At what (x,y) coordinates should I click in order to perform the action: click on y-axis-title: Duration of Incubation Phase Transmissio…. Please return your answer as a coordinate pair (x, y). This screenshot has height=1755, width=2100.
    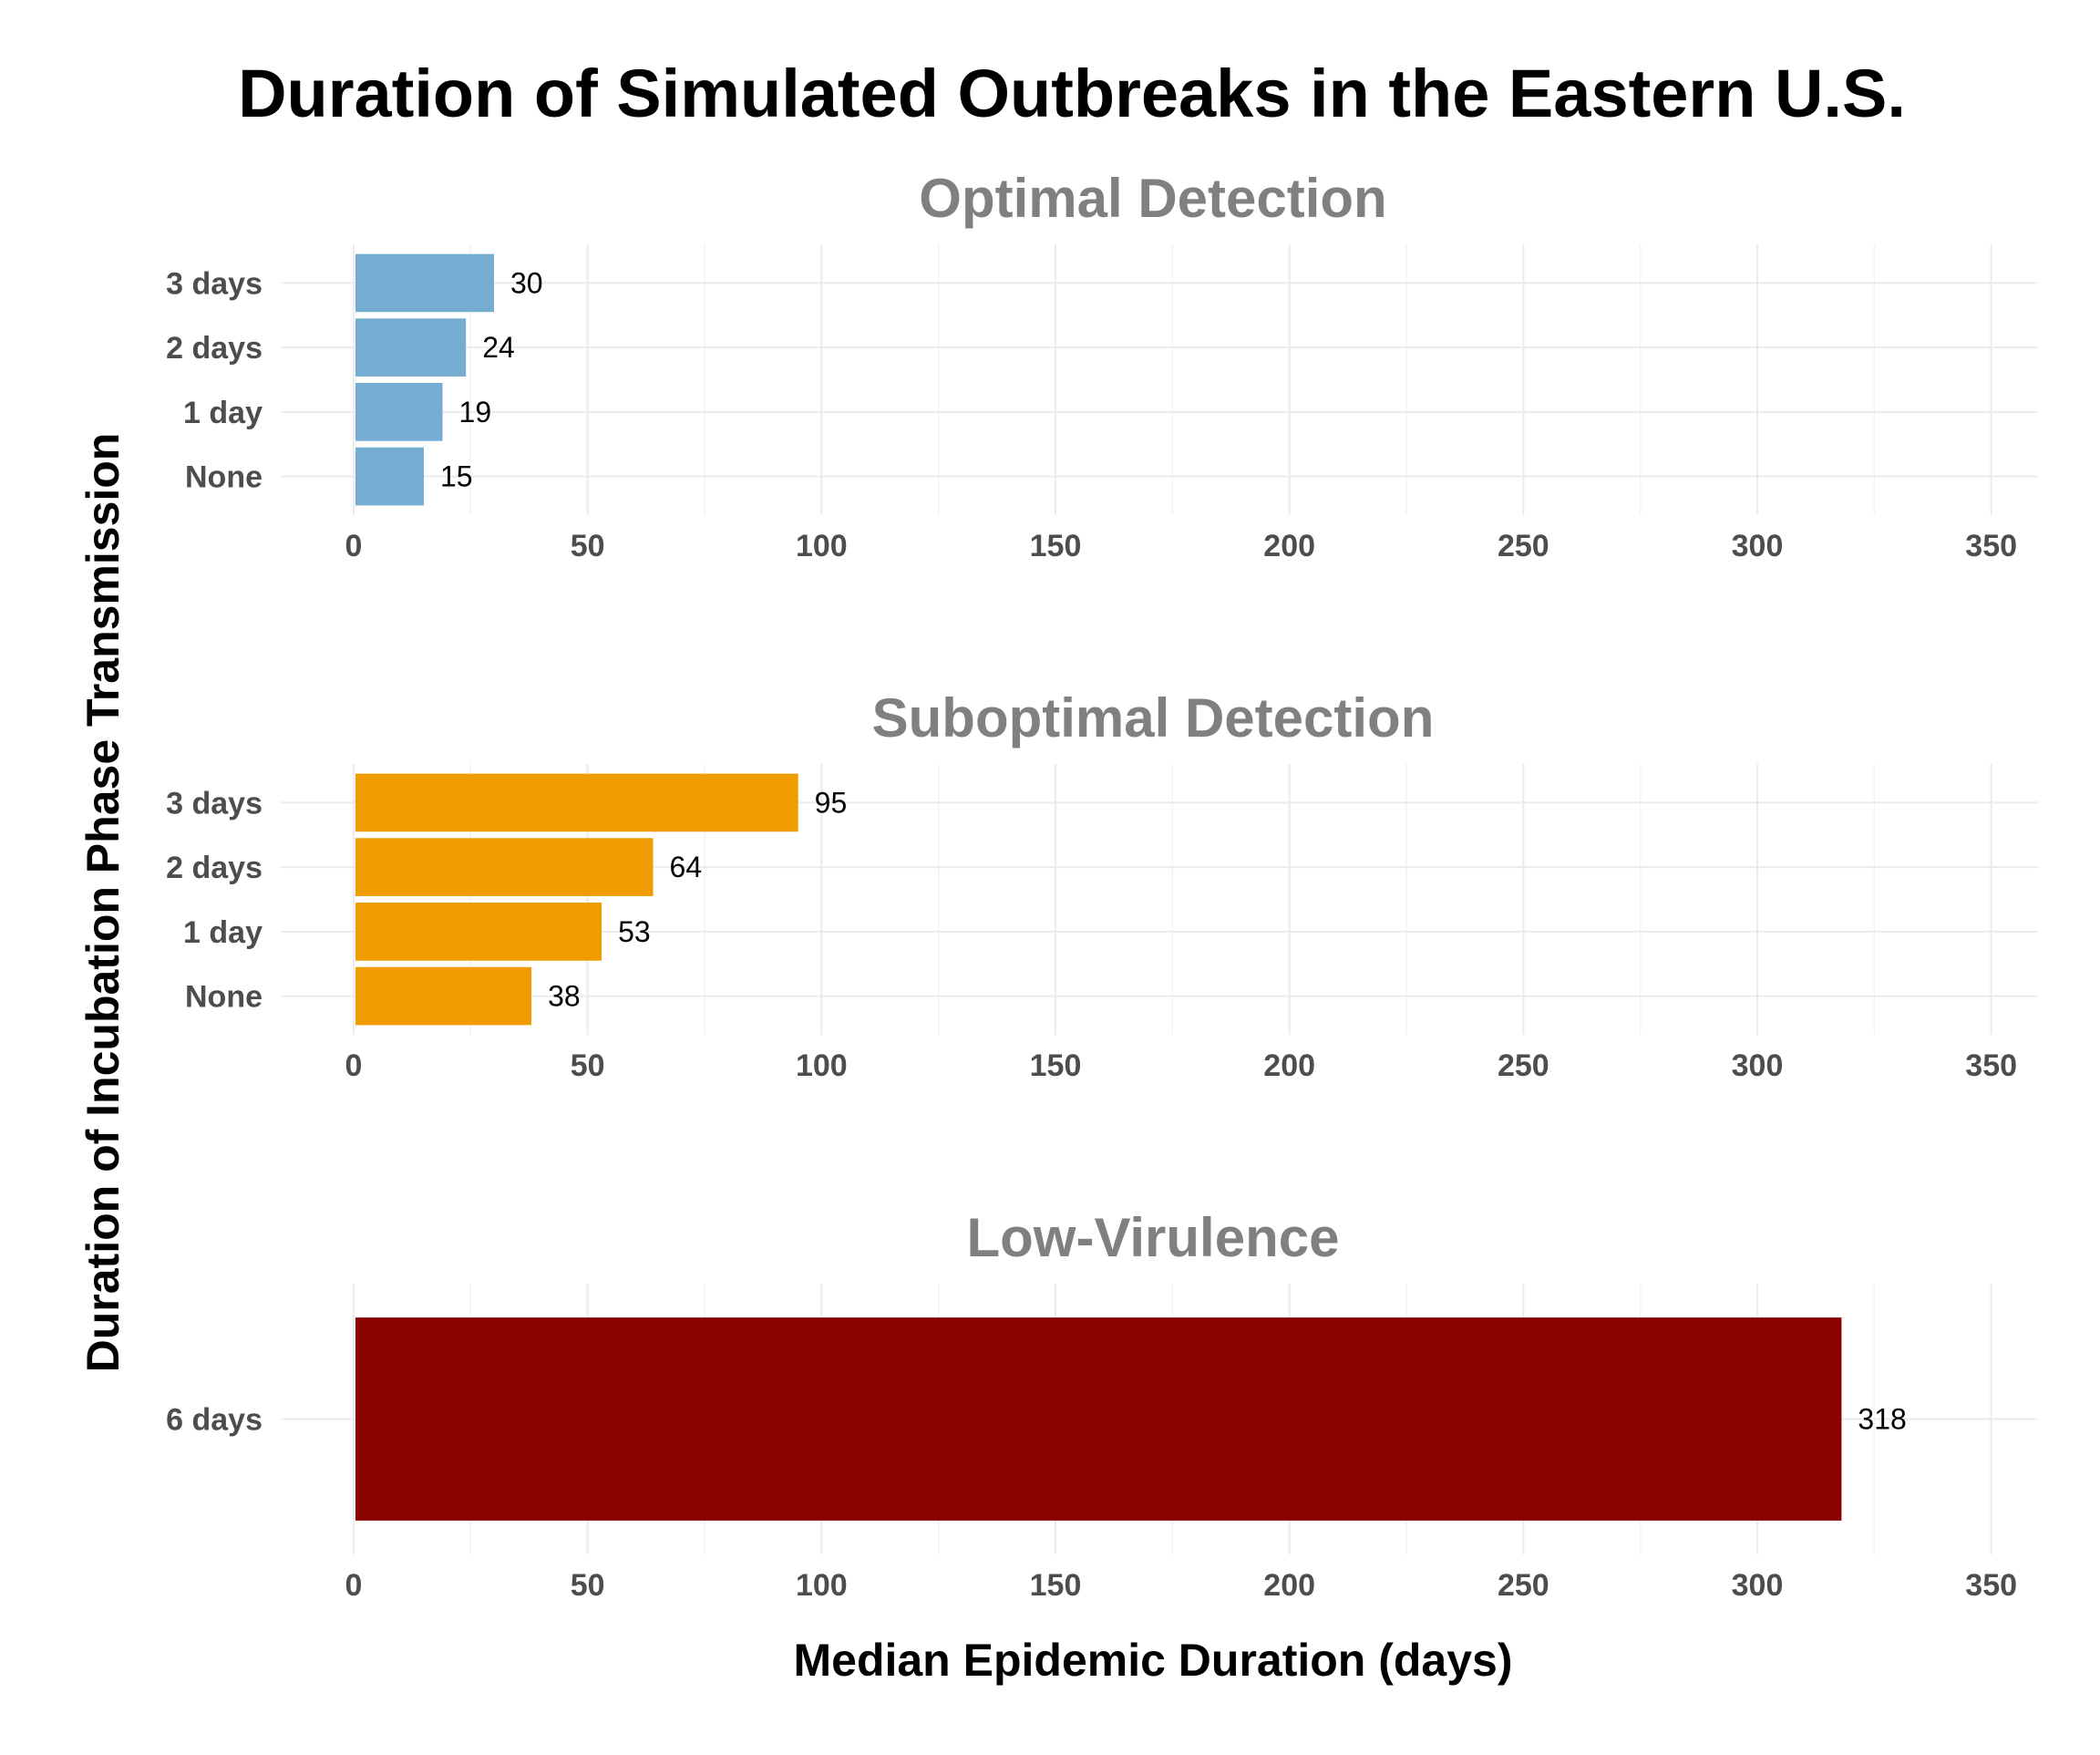
    Looking at the image, I should click on (103, 903).